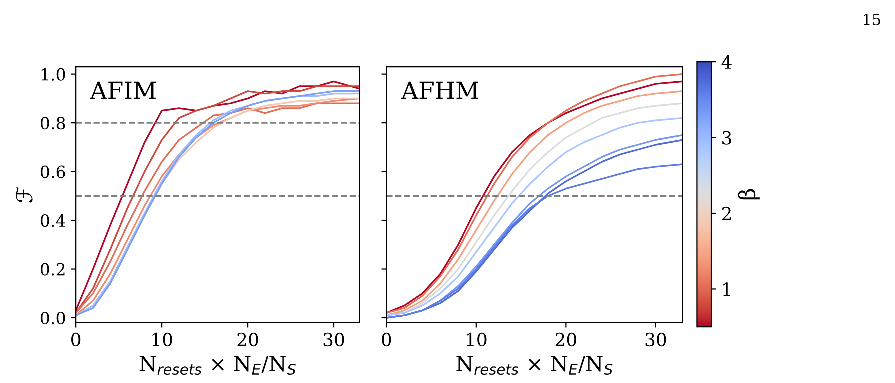  I want to click on color-bar-label: 2, so click(726, 213).